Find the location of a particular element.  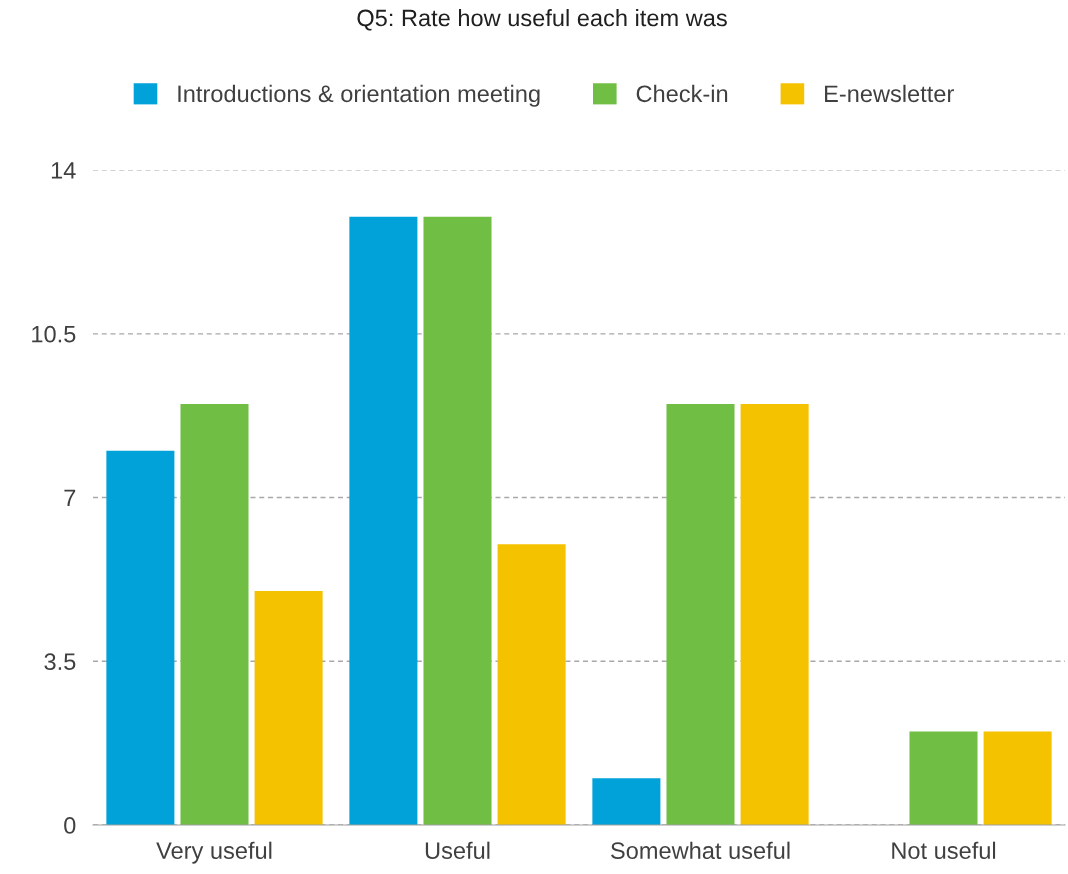

y-tick-label: 7 is located at coordinates (70, 498).